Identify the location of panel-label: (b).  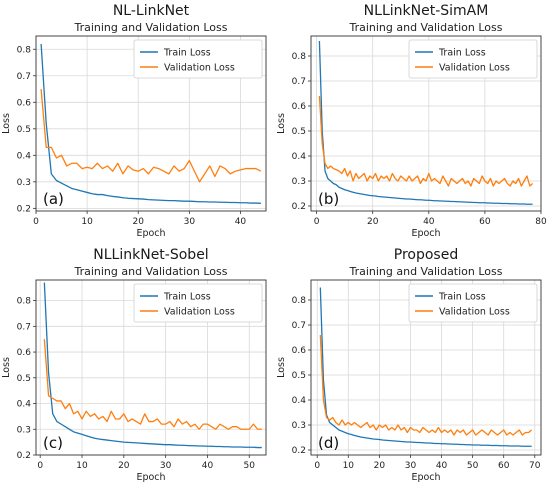
(328, 199).